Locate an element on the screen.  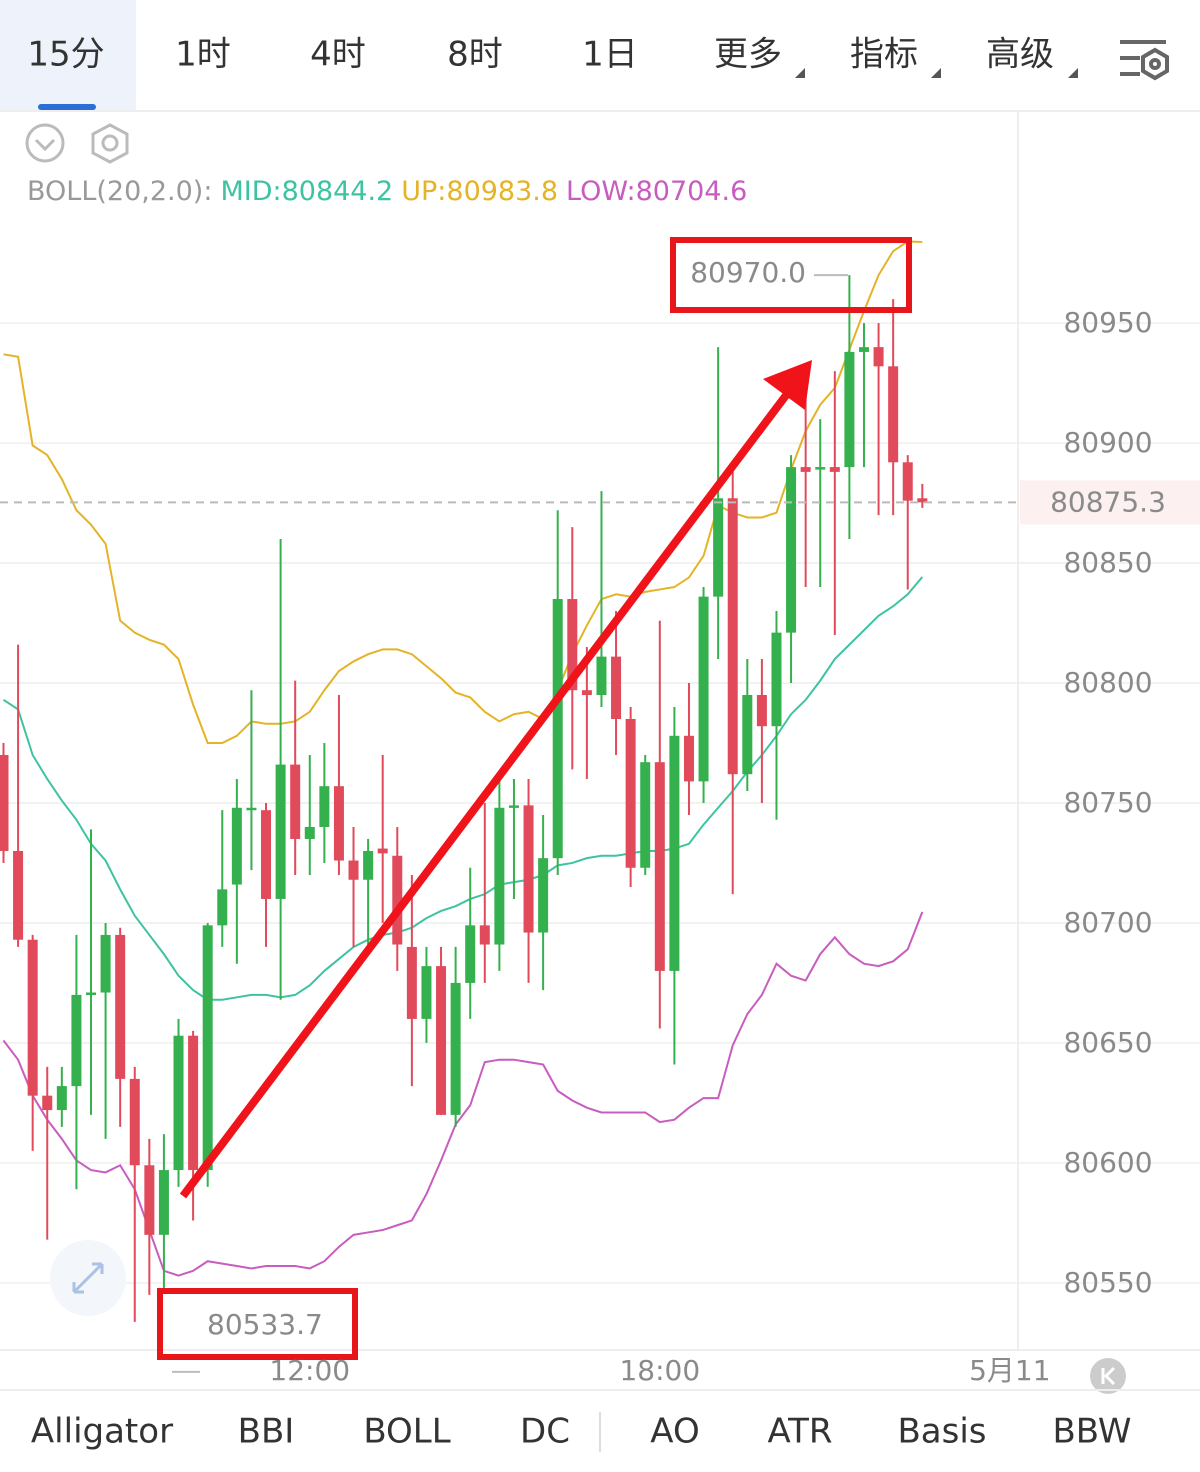
high-marker-label: 80970.0 is located at coordinates (748, 272).